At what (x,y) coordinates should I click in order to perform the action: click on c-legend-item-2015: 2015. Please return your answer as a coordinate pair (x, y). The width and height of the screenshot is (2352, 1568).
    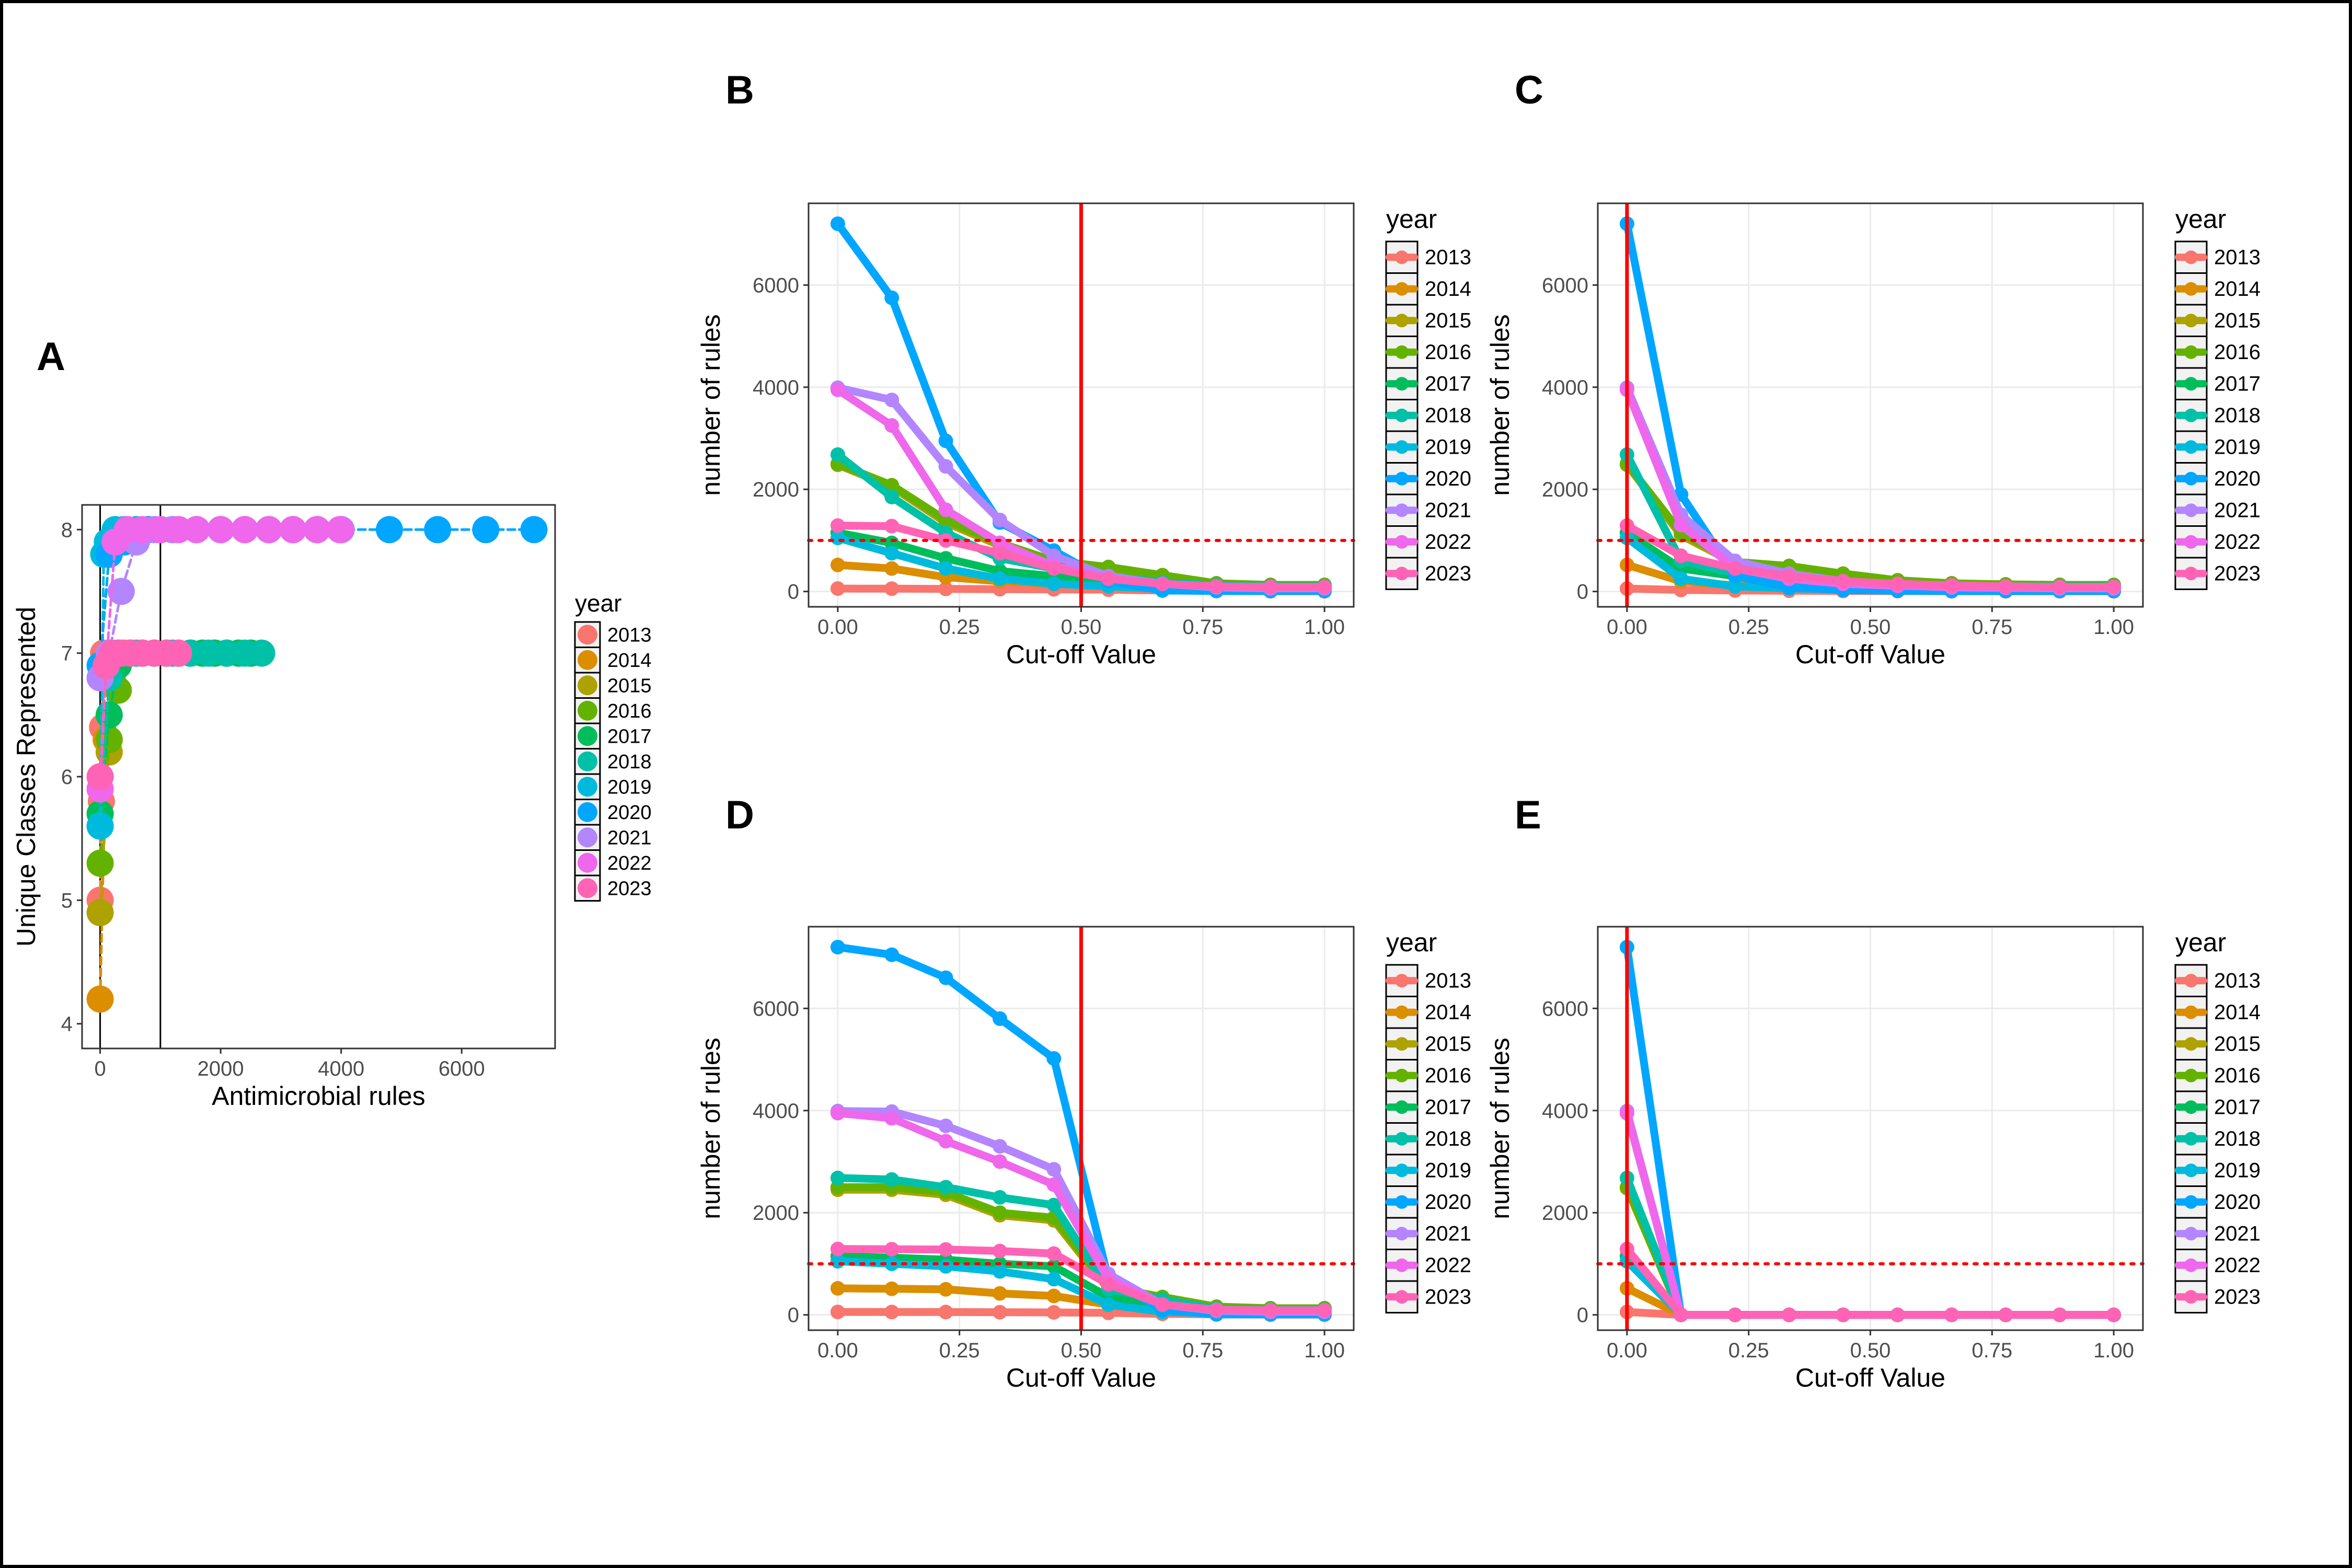
    Looking at the image, I should click on (2217, 320).